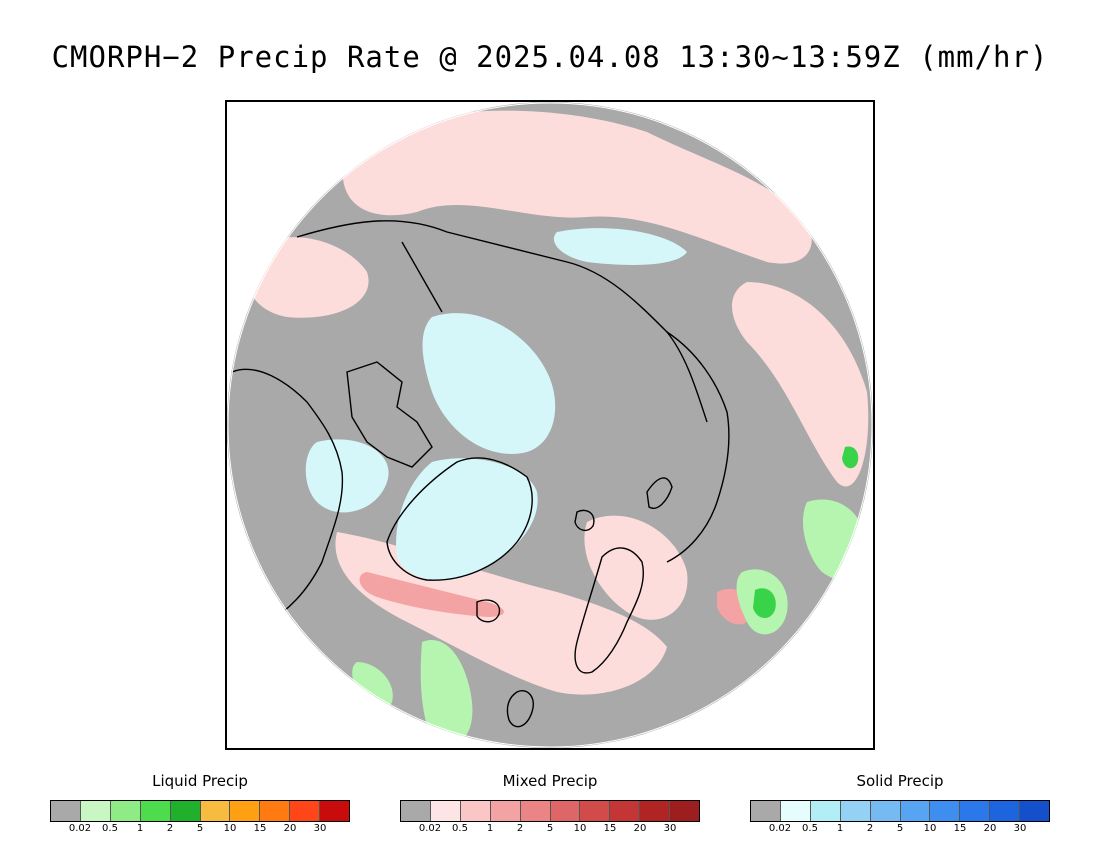 The height and width of the screenshot is (850, 1100). I want to click on liquid-precip-japan, so click(850, 457).